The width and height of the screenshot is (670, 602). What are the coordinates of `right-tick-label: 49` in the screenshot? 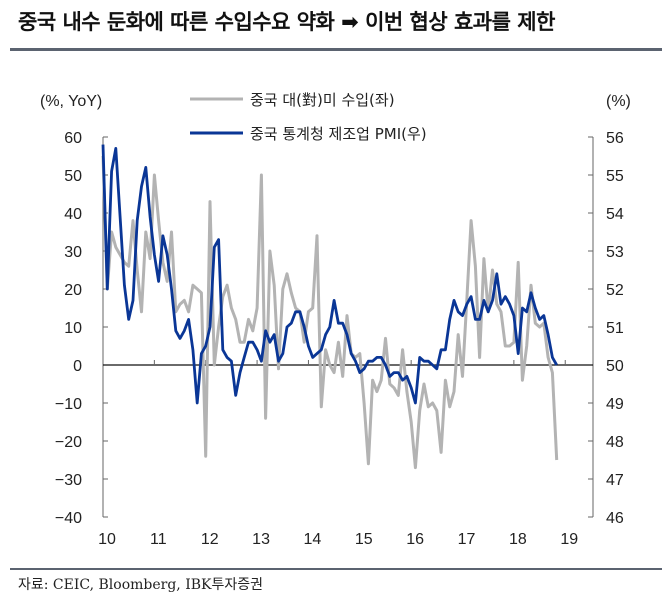 It's located at (615, 404).